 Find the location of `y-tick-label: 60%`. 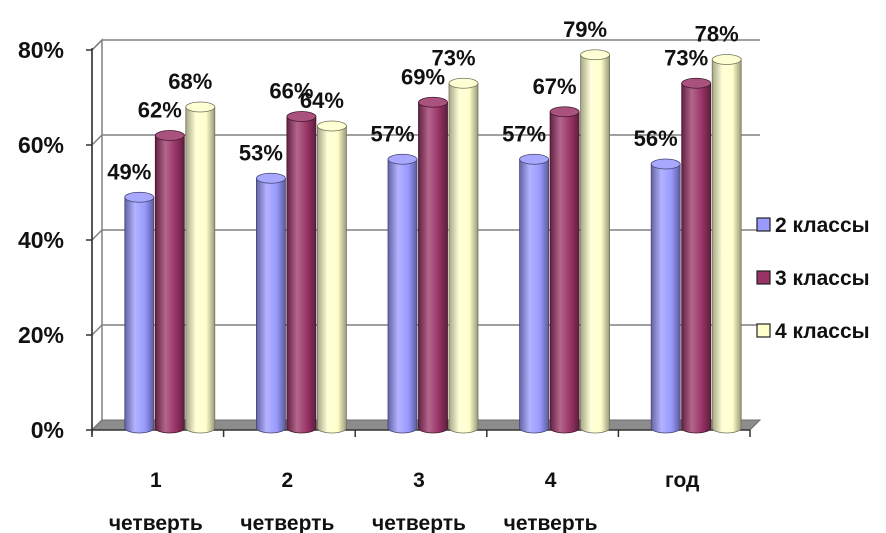

y-tick-label: 60% is located at coordinates (41, 145).